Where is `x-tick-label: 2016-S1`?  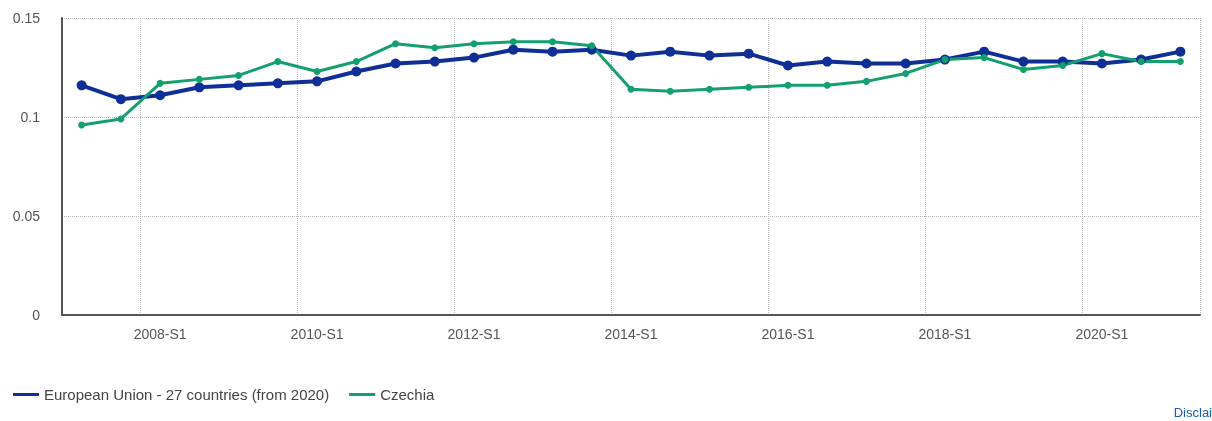 x-tick-label: 2016-S1 is located at coordinates (788, 334).